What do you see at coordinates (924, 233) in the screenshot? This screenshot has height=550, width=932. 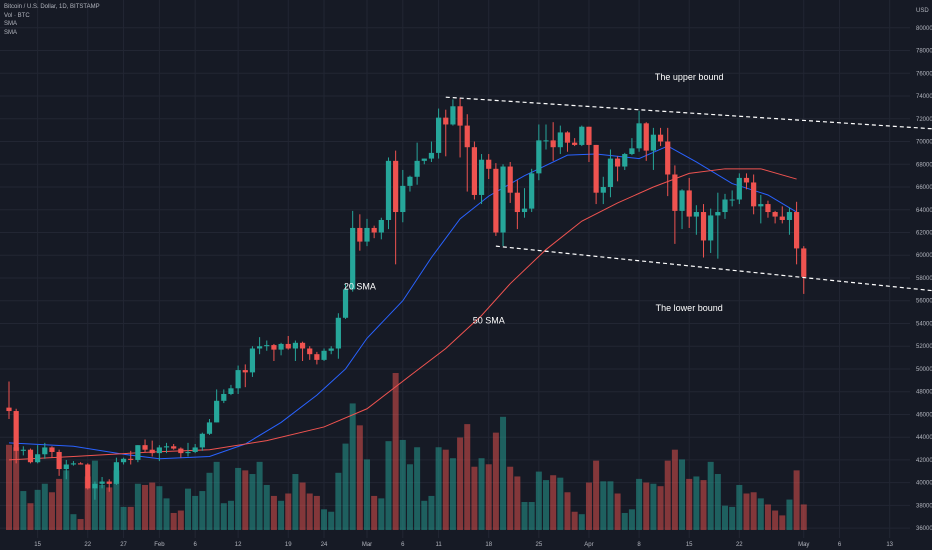 I see `price-tick-label: 62000` at bounding box center [924, 233].